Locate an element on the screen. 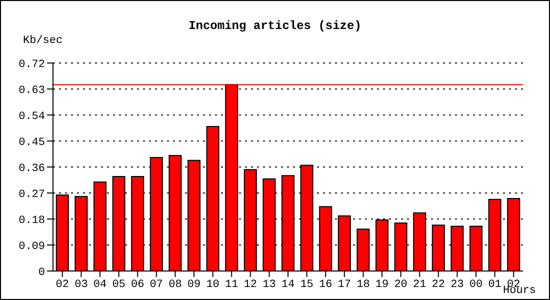  x-tick-label: 07 is located at coordinates (156, 284).